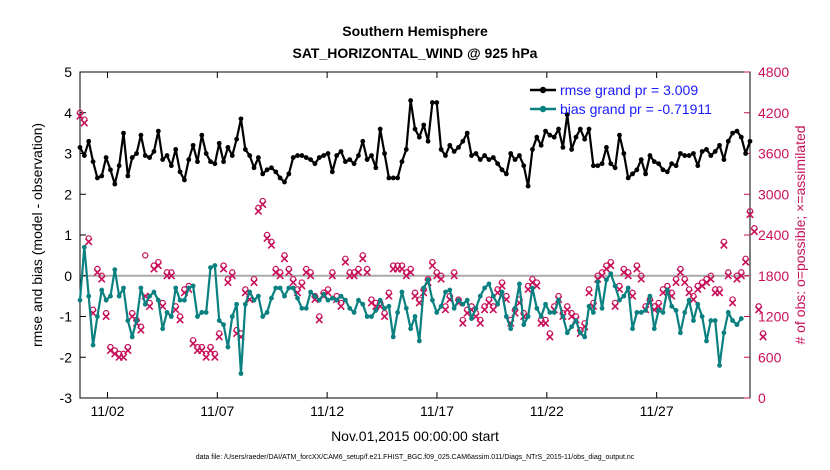 This screenshot has height=470, width=830. I want to click on y-right-tick-label: 4200, so click(773, 113).